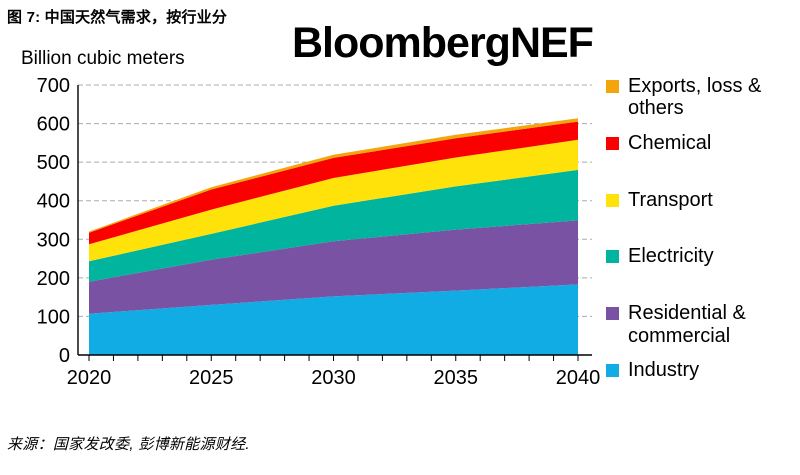  I want to click on legend-swatch-transport, so click(612, 200).